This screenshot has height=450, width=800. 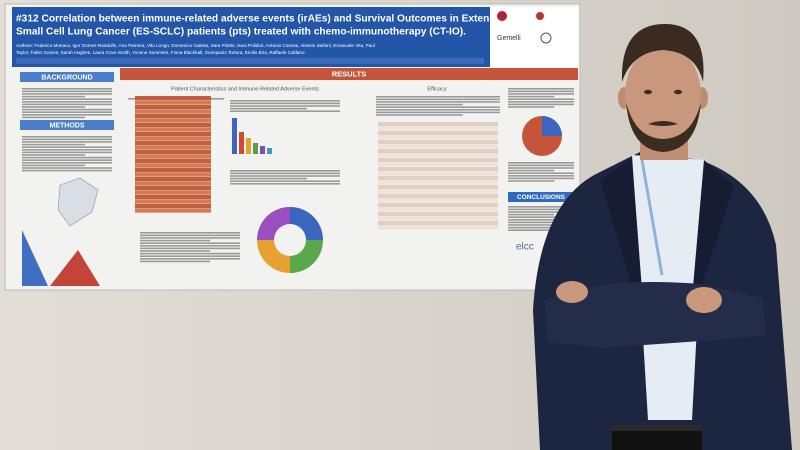 I want to click on affiliations, so click(x=250, y=61).